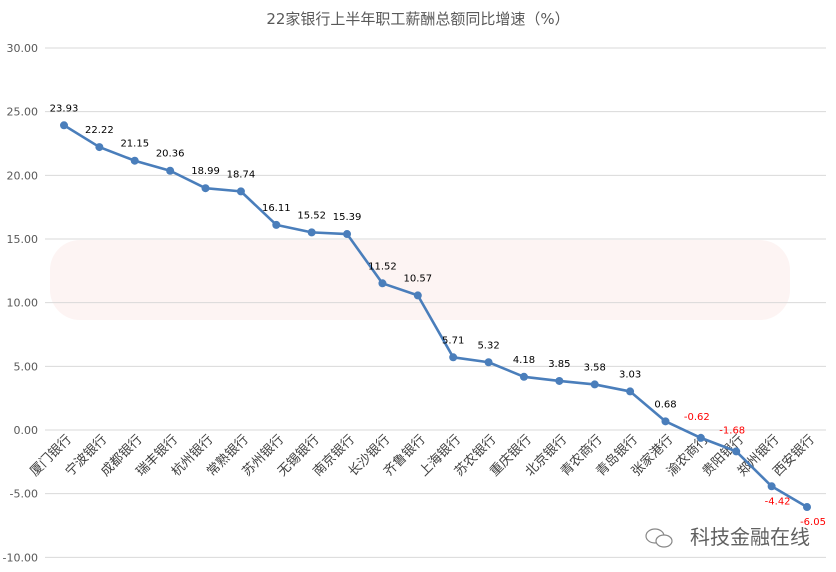  I want to click on y-tick-label: 25.00, so click(23, 112).